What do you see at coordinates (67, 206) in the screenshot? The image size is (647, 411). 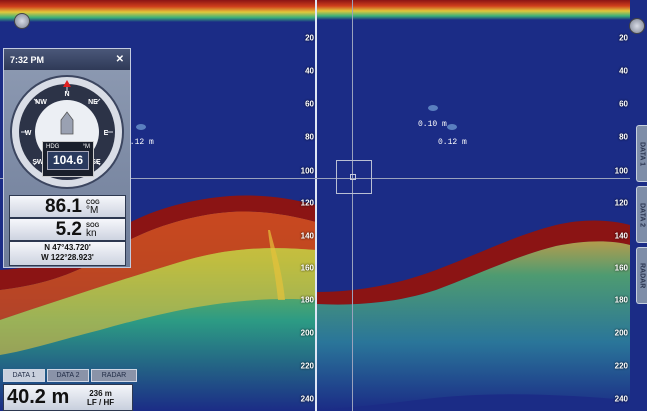 I see `cog-field: 86.1 COG °M` at bounding box center [67, 206].